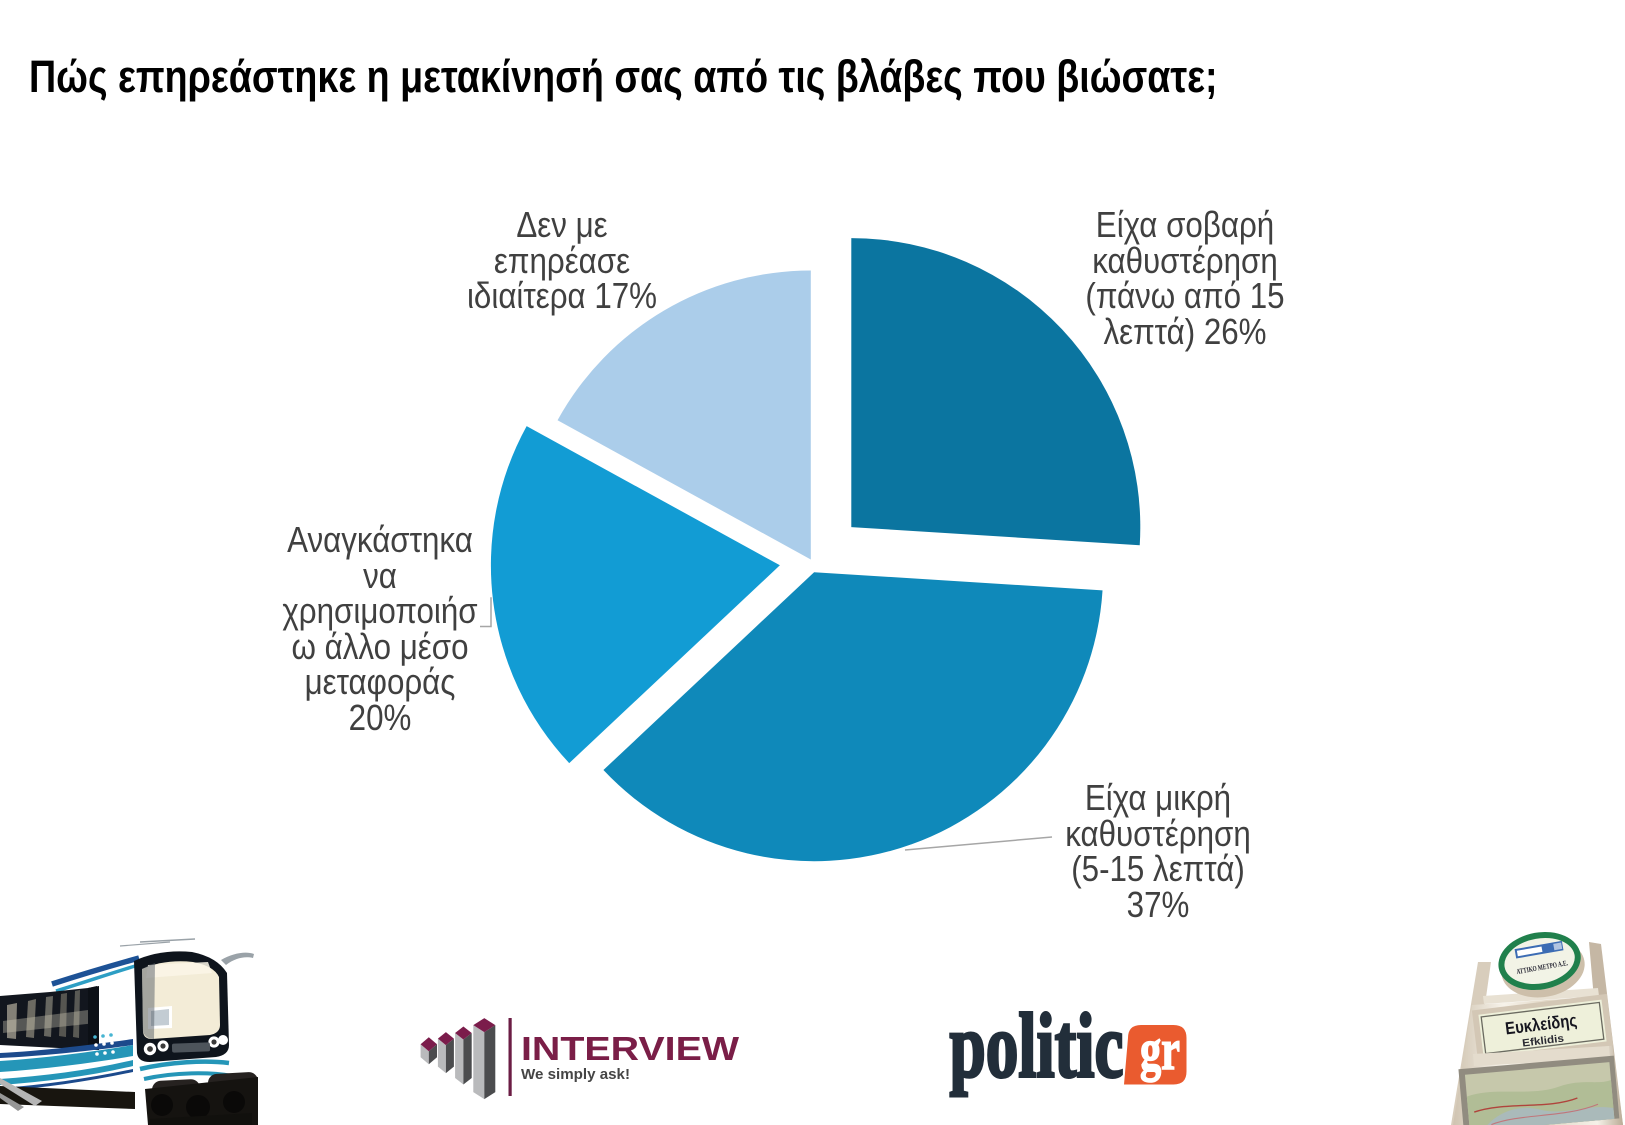 The width and height of the screenshot is (1625, 1125). Describe the element at coordinates (1543, 1041) in the screenshot. I see `svg-text: Efklidis` at that location.